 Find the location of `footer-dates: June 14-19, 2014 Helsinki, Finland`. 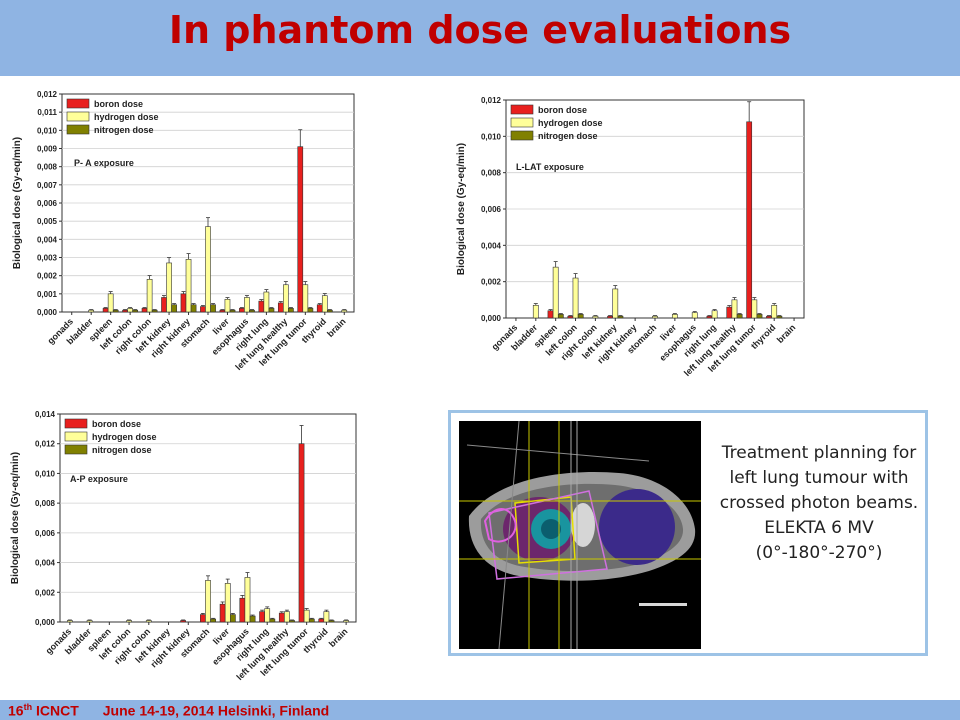

footer-dates: June 14-19, 2014 Helsinki, Finland is located at coordinates (216, 710).